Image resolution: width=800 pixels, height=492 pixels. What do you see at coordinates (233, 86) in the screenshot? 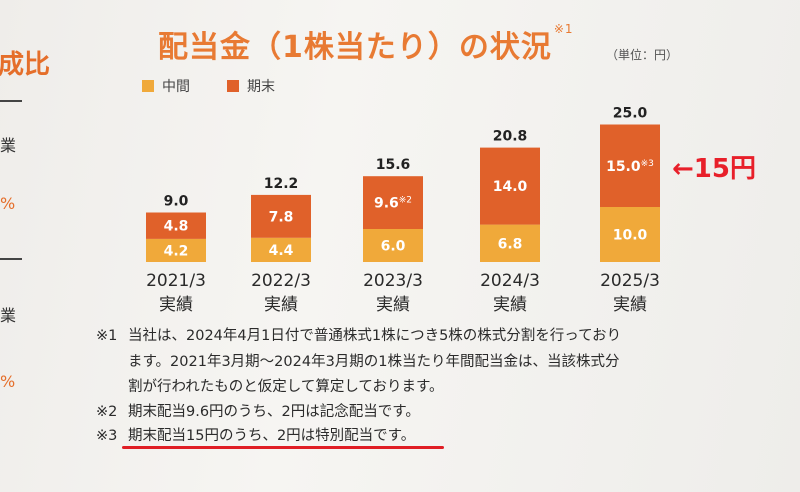
I see `legend-swatch-year-end` at bounding box center [233, 86].